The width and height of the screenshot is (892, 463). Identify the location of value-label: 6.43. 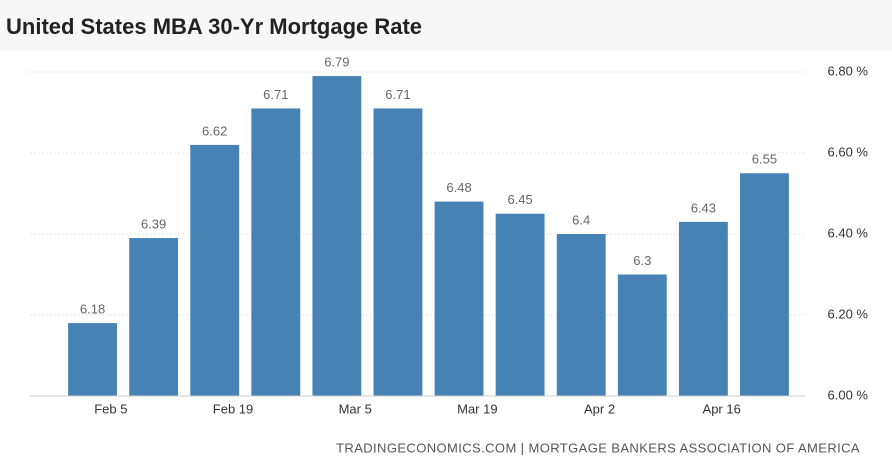
(703, 207).